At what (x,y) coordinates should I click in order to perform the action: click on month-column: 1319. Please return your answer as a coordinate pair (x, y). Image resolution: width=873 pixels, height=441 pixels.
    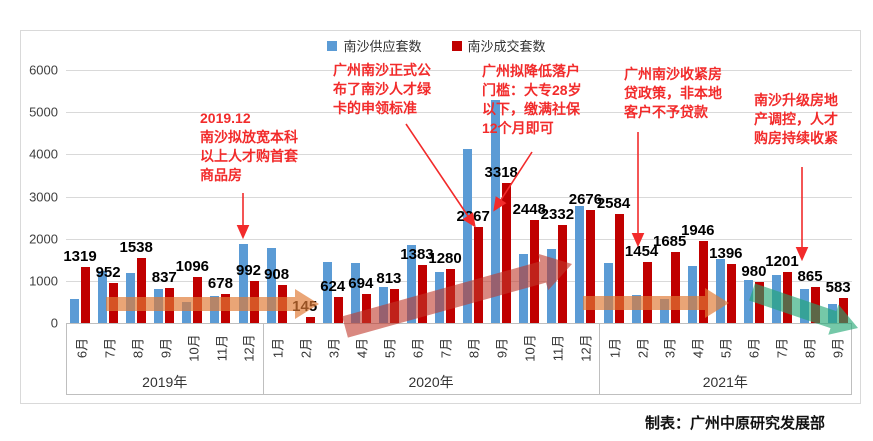
    Looking at the image, I should click on (80, 196).